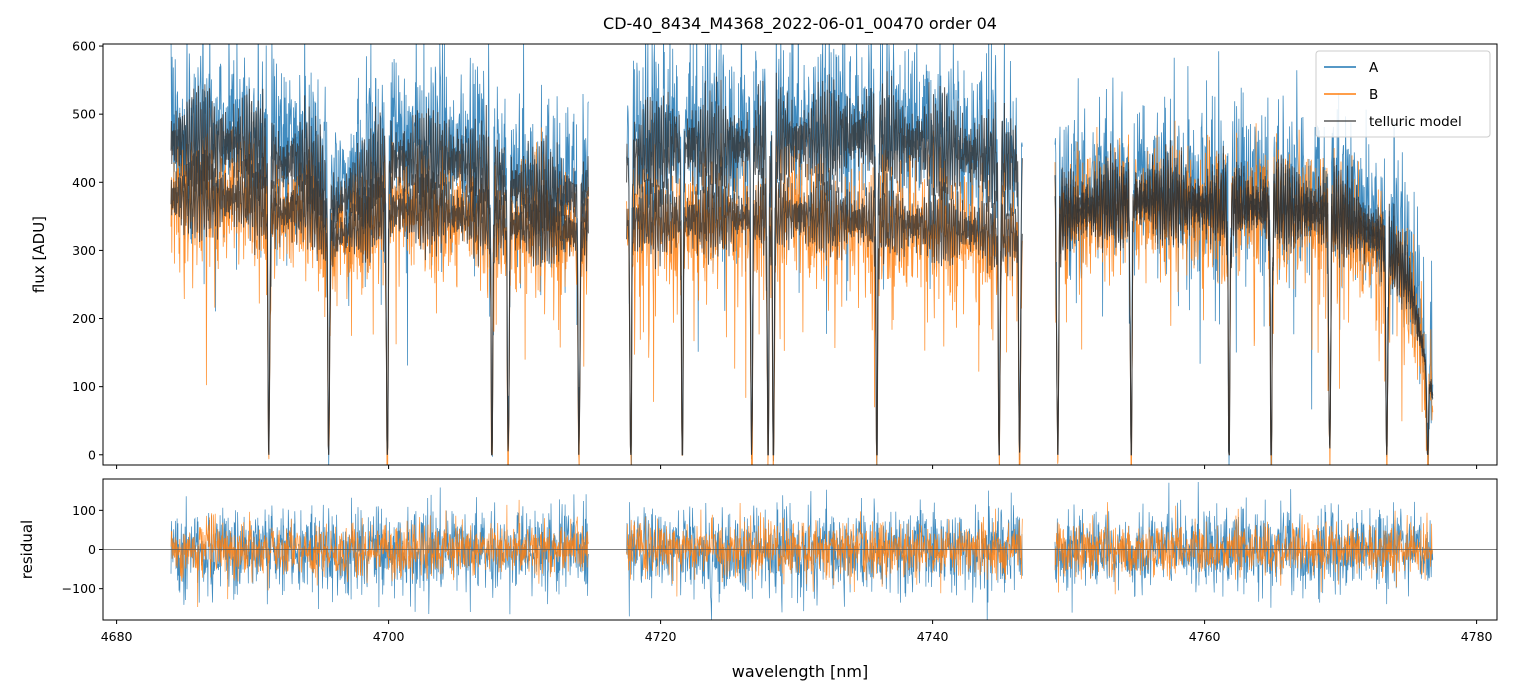  Describe the element at coordinates (1205, 636) in the screenshot. I see `residual-x-tick-label: 4760` at that location.